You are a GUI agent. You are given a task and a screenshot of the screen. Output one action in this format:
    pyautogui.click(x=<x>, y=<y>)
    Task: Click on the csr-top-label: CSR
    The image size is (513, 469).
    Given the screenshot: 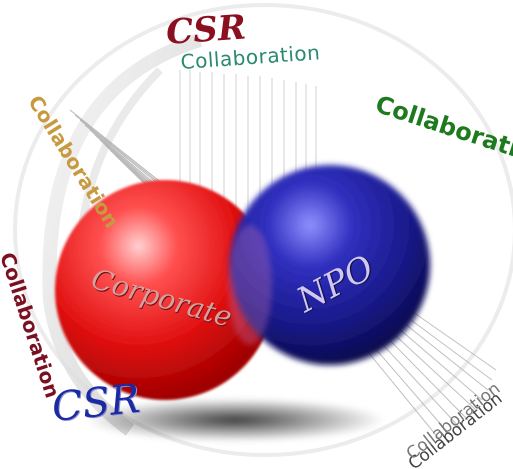 What is the action you would take?
    pyautogui.click(x=206, y=30)
    